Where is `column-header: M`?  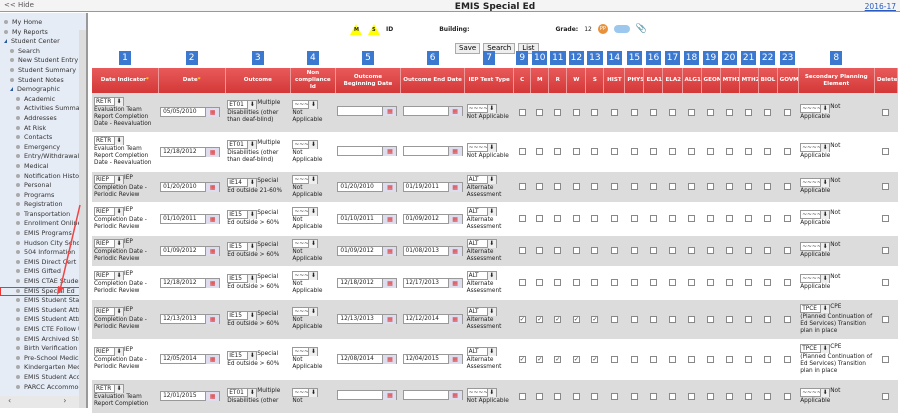
column-header: M is located at coordinates (540, 80).